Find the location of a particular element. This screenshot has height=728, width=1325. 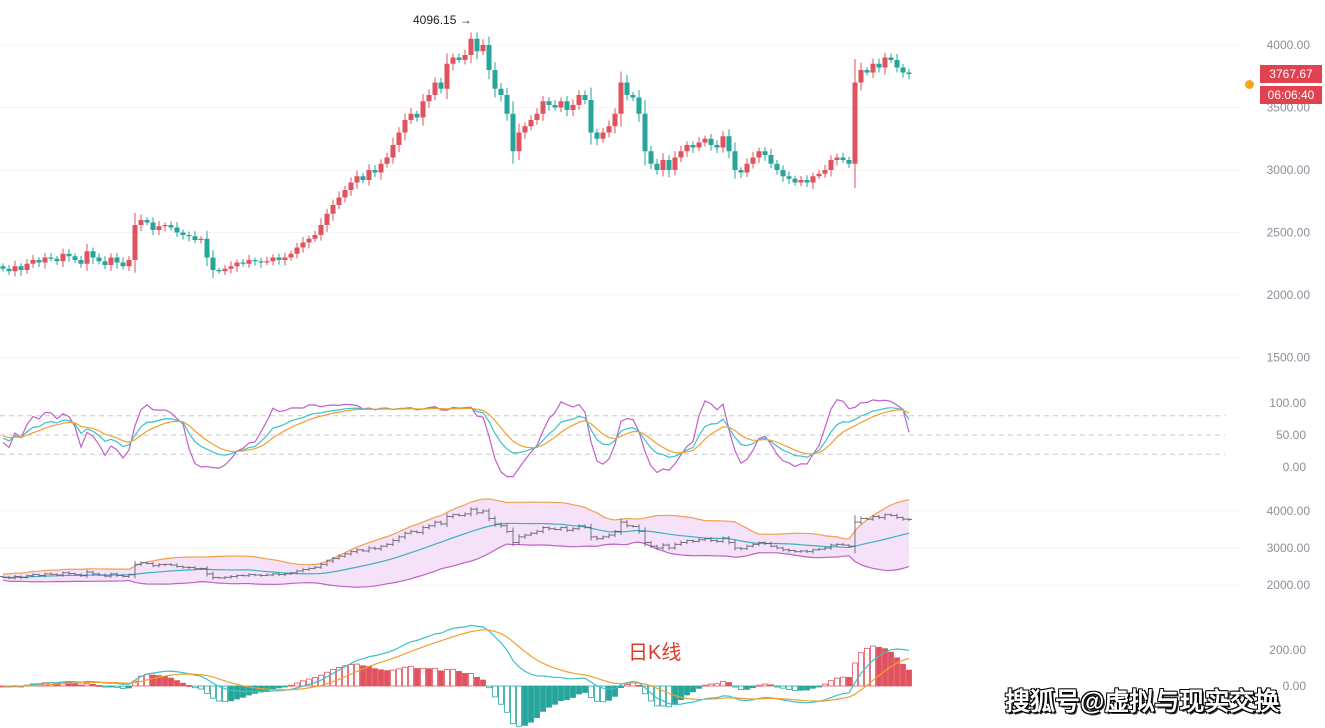

alert-dot-icon is located at coordinates (1249, 84).